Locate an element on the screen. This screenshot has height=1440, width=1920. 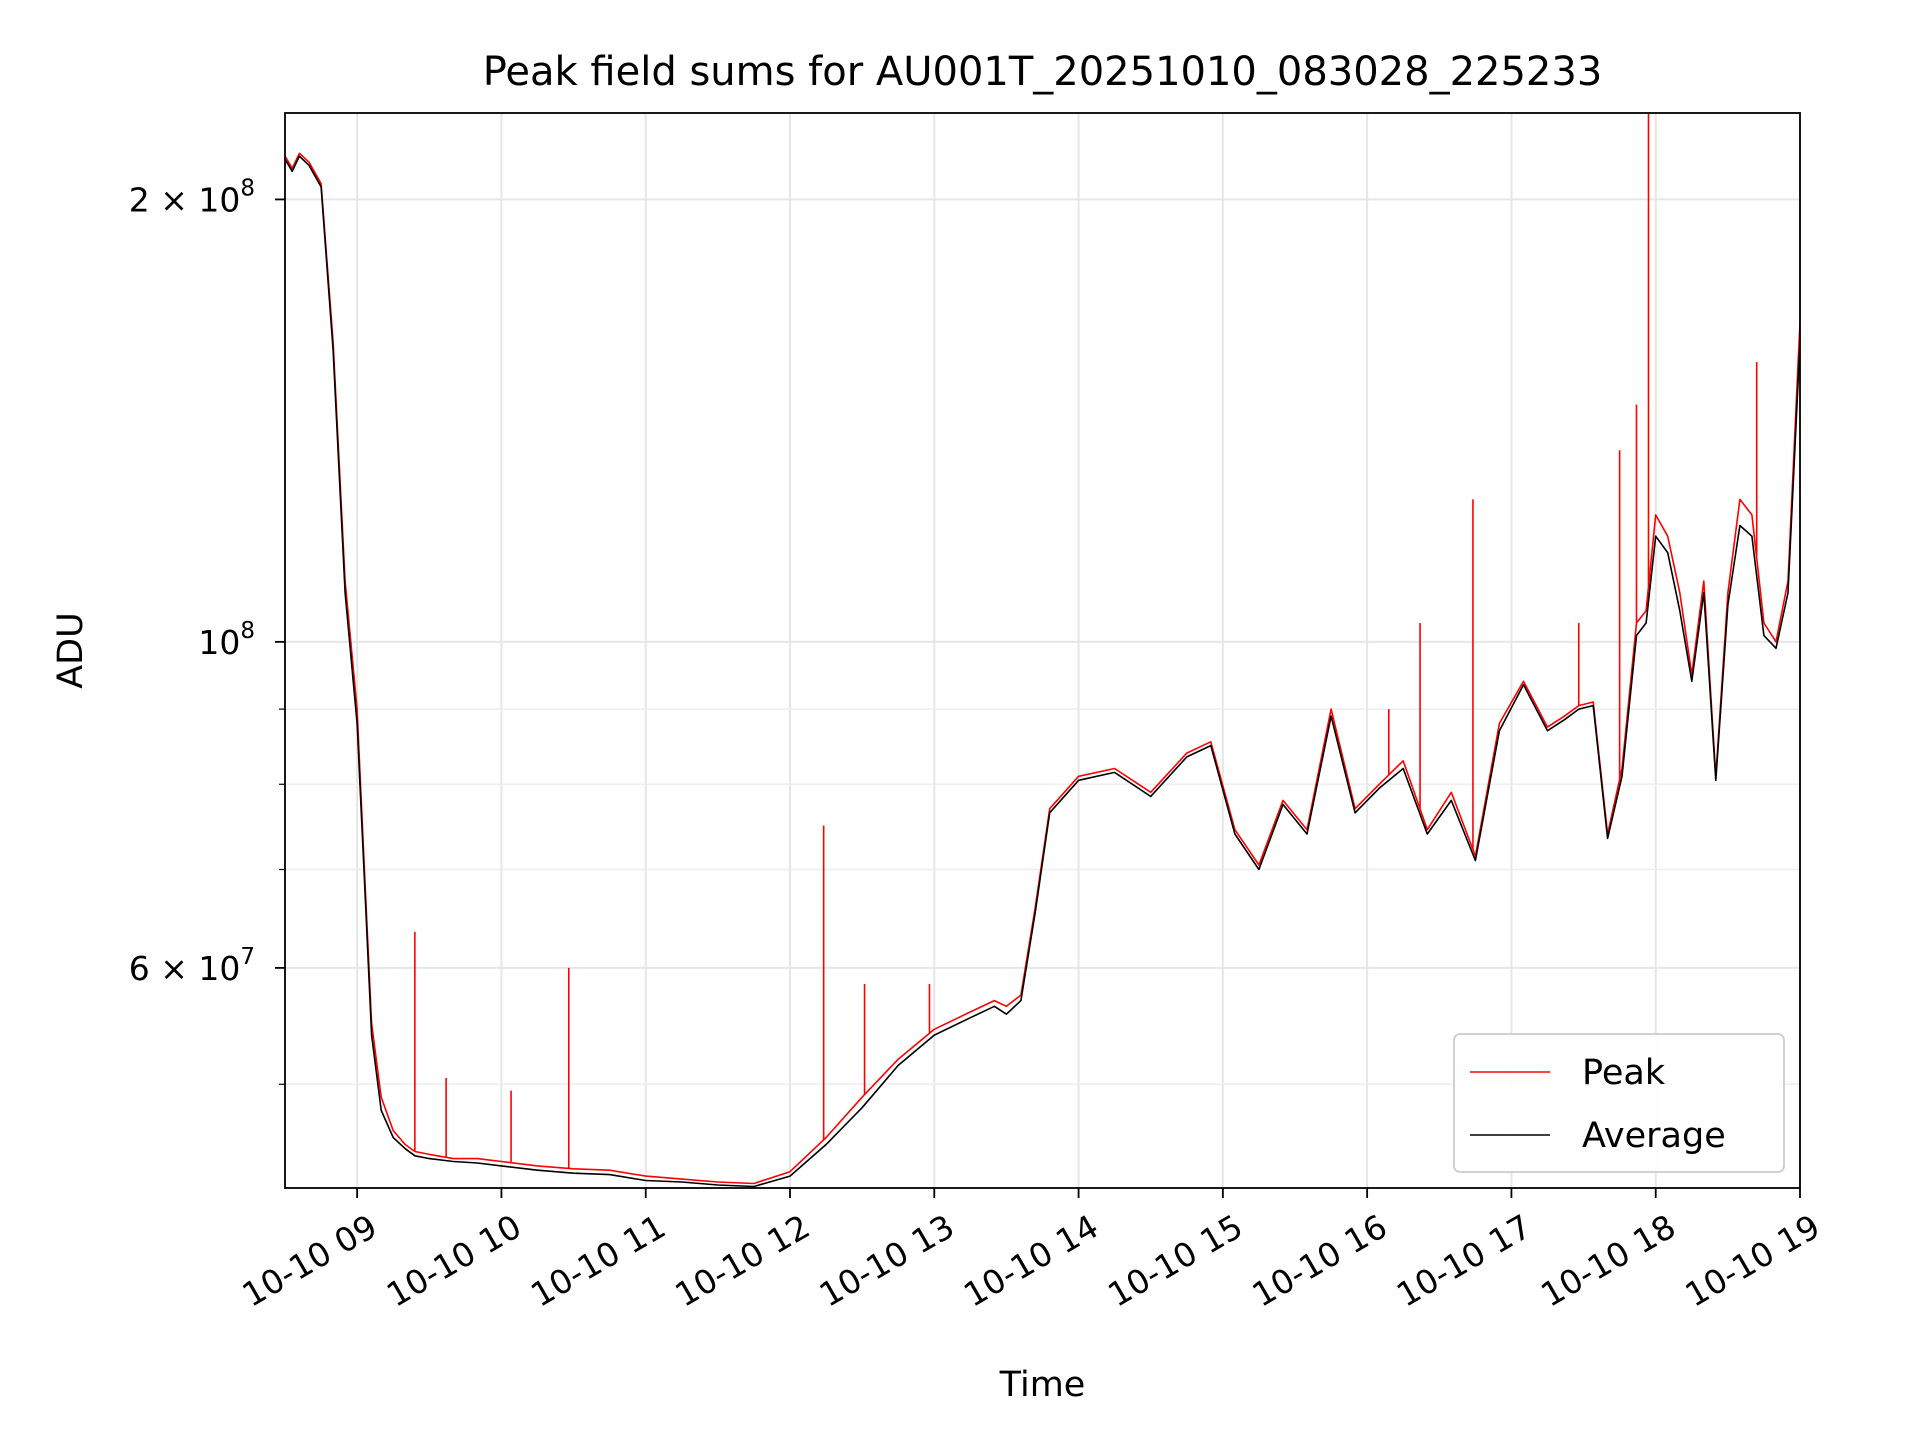
legend-average-label: Average is located at coordinates (1654, 1136).